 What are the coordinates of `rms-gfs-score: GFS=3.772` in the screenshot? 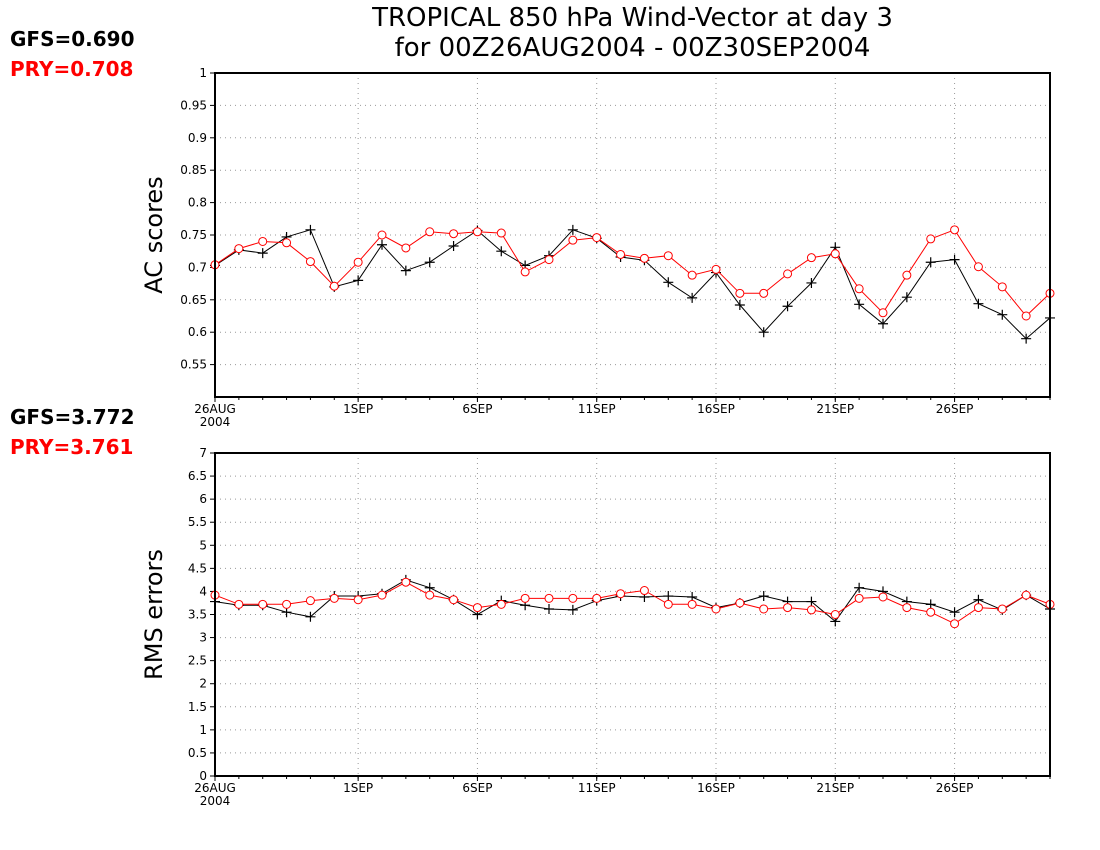 It's located at (72, 417).